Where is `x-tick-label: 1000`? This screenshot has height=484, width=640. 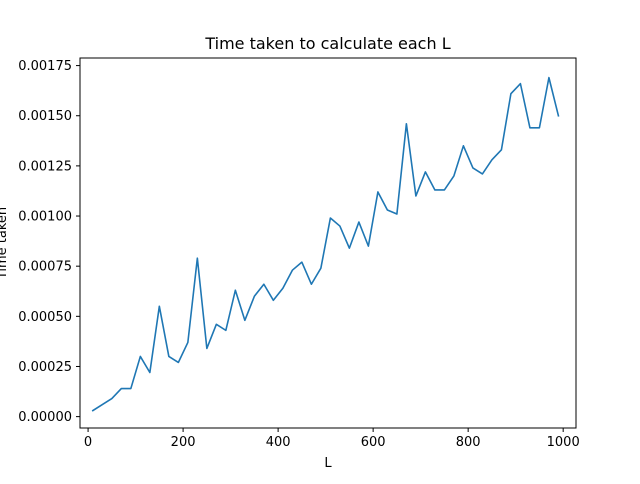
x-tick-label: 1000 is located at coordinates (563, 442).